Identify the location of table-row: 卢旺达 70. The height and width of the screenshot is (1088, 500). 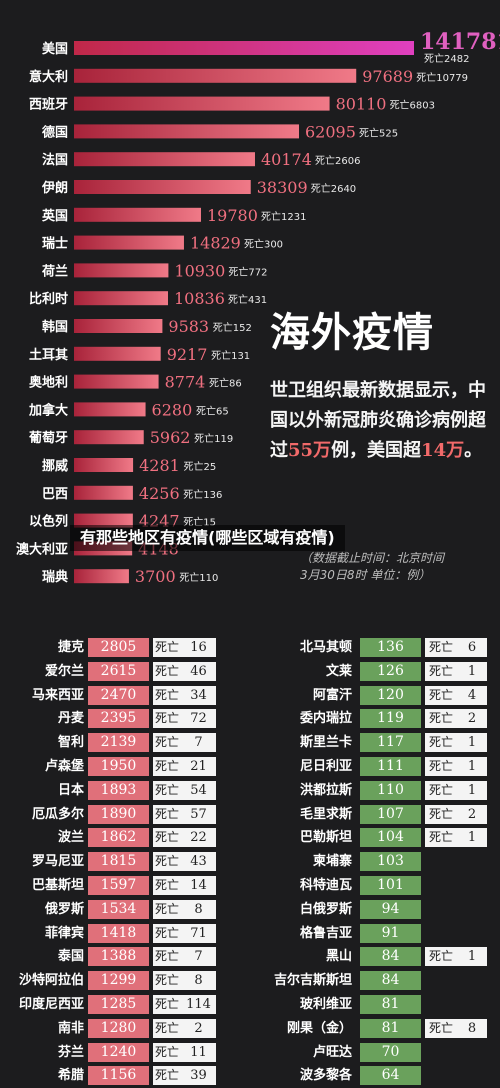
(381, 1053).